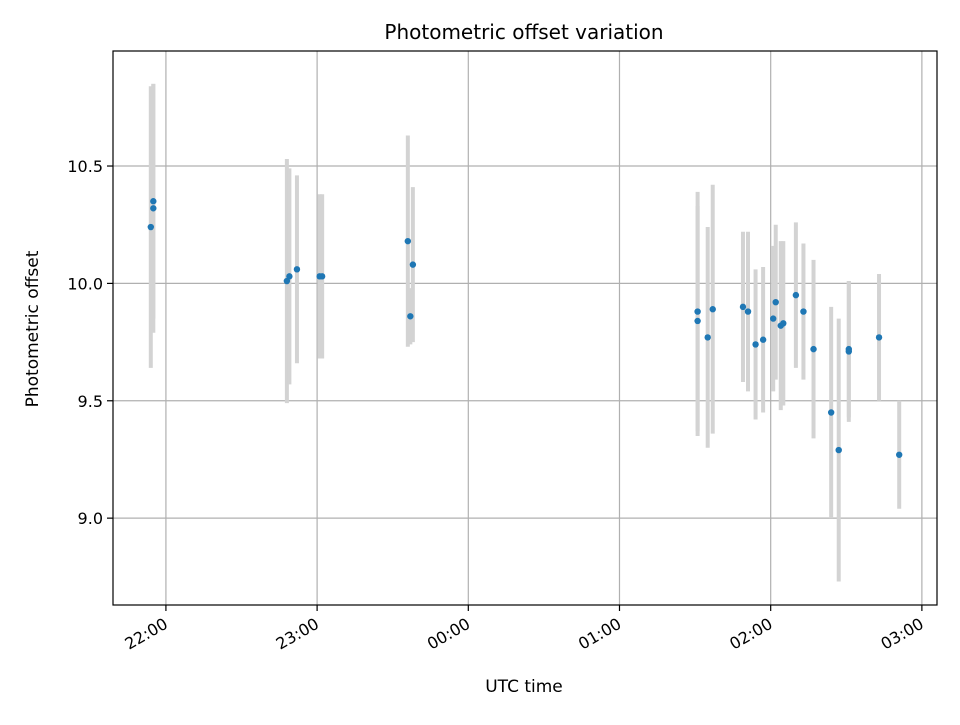 The width and height of the screenshot is (960, 725). Describe the element at coordinates (90, 401) in the screenshot. I see `y-tick-label: 9.5` at that location.